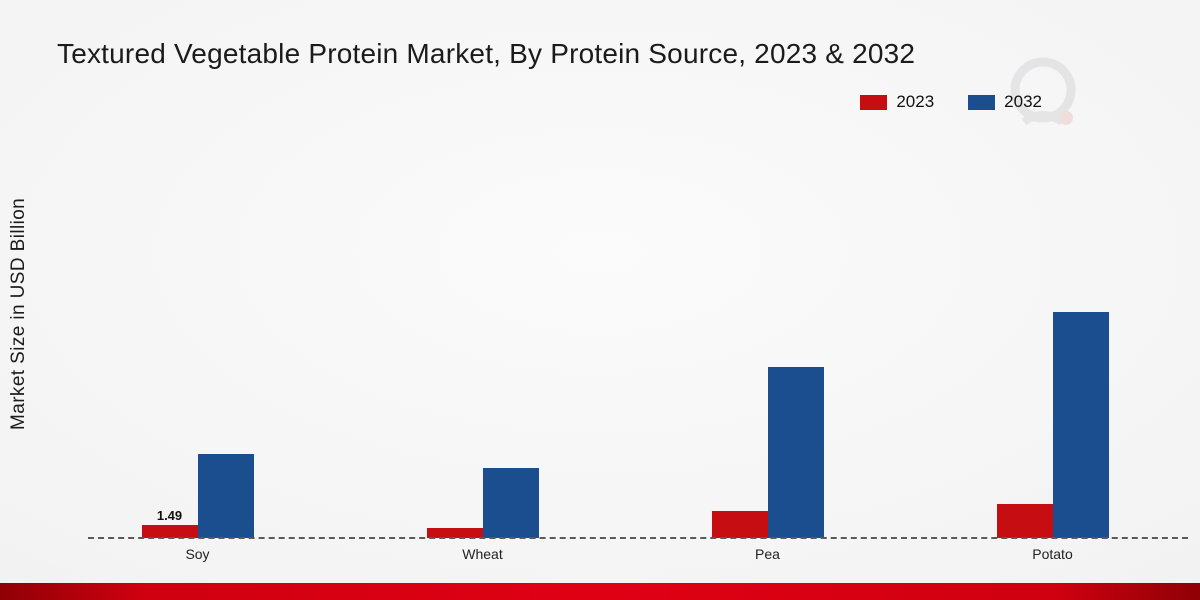 The height and width of the screenshot is (600, 1200). I want to click on bar-pea-2032, so click(795, 452).